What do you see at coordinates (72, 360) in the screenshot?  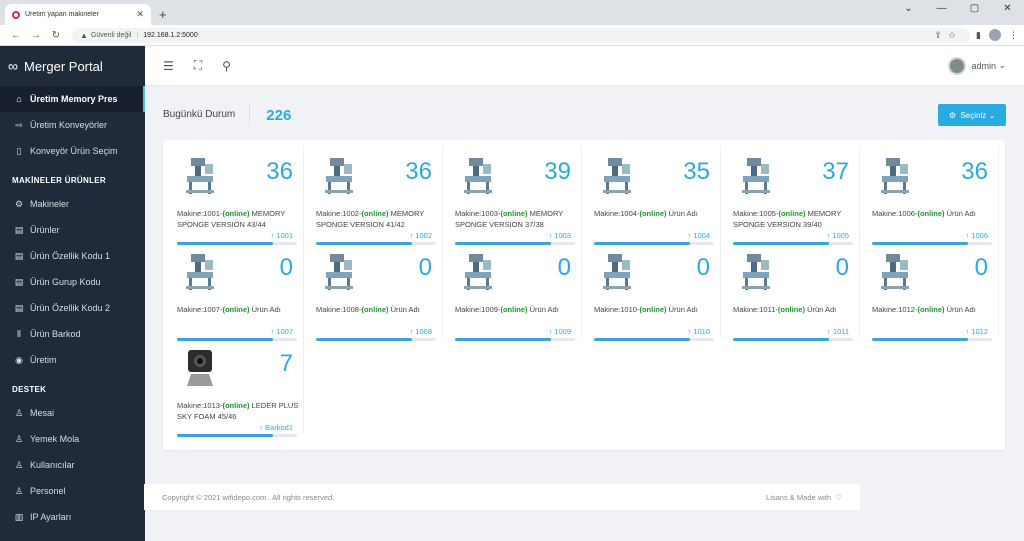 I see `sidebar-item-uretim: ◉ Üretim` at bounding box center [72, 360].